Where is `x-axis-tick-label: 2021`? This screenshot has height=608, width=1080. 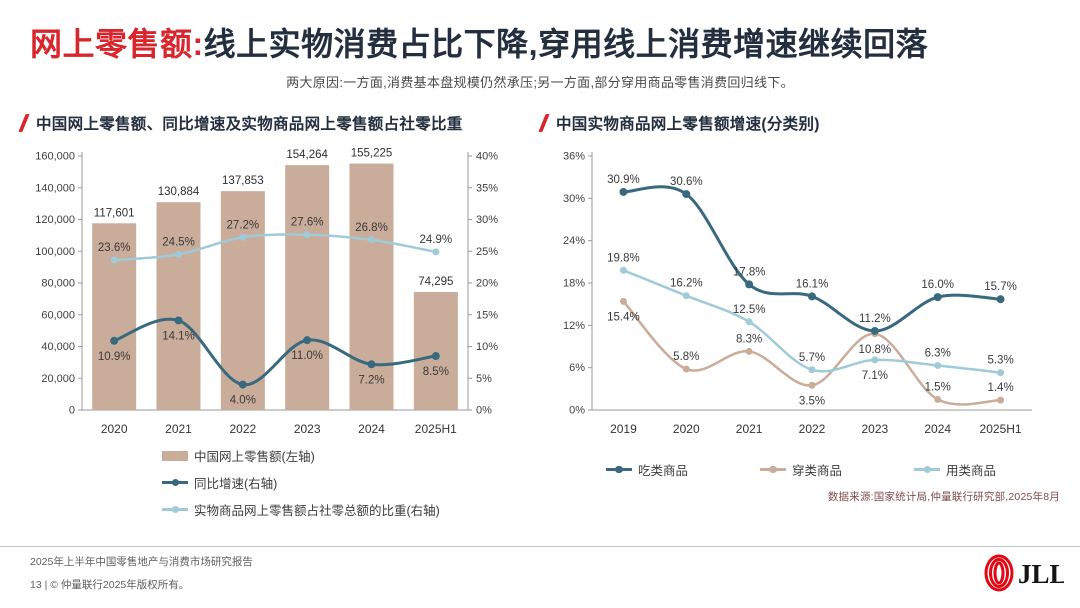 x-axis-tick-label: 2021 is located at coordinates (178, 429).